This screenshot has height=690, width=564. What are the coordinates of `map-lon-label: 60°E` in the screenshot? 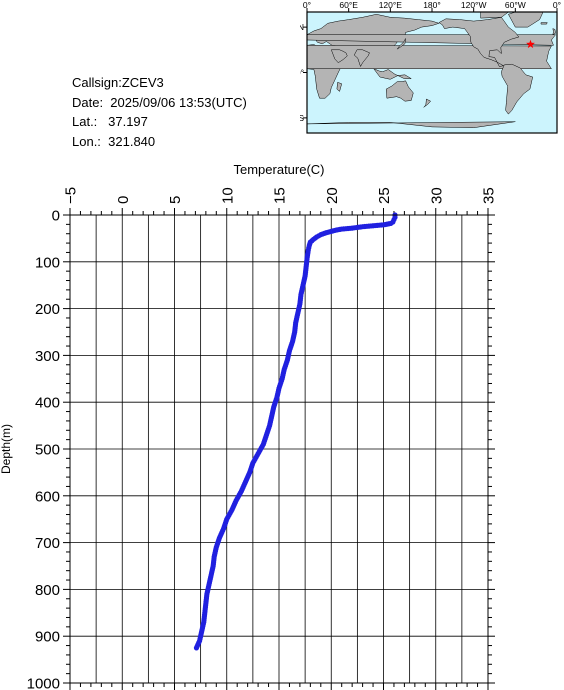 It's located at (348, 5).